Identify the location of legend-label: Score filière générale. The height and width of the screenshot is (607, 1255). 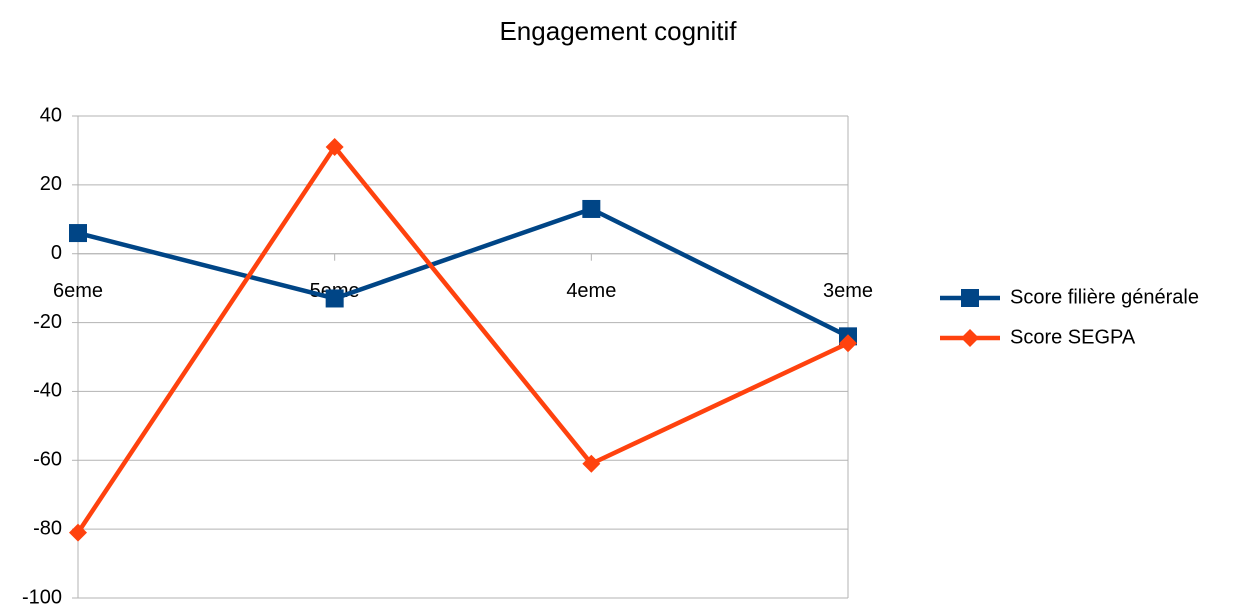
(1104, 297).